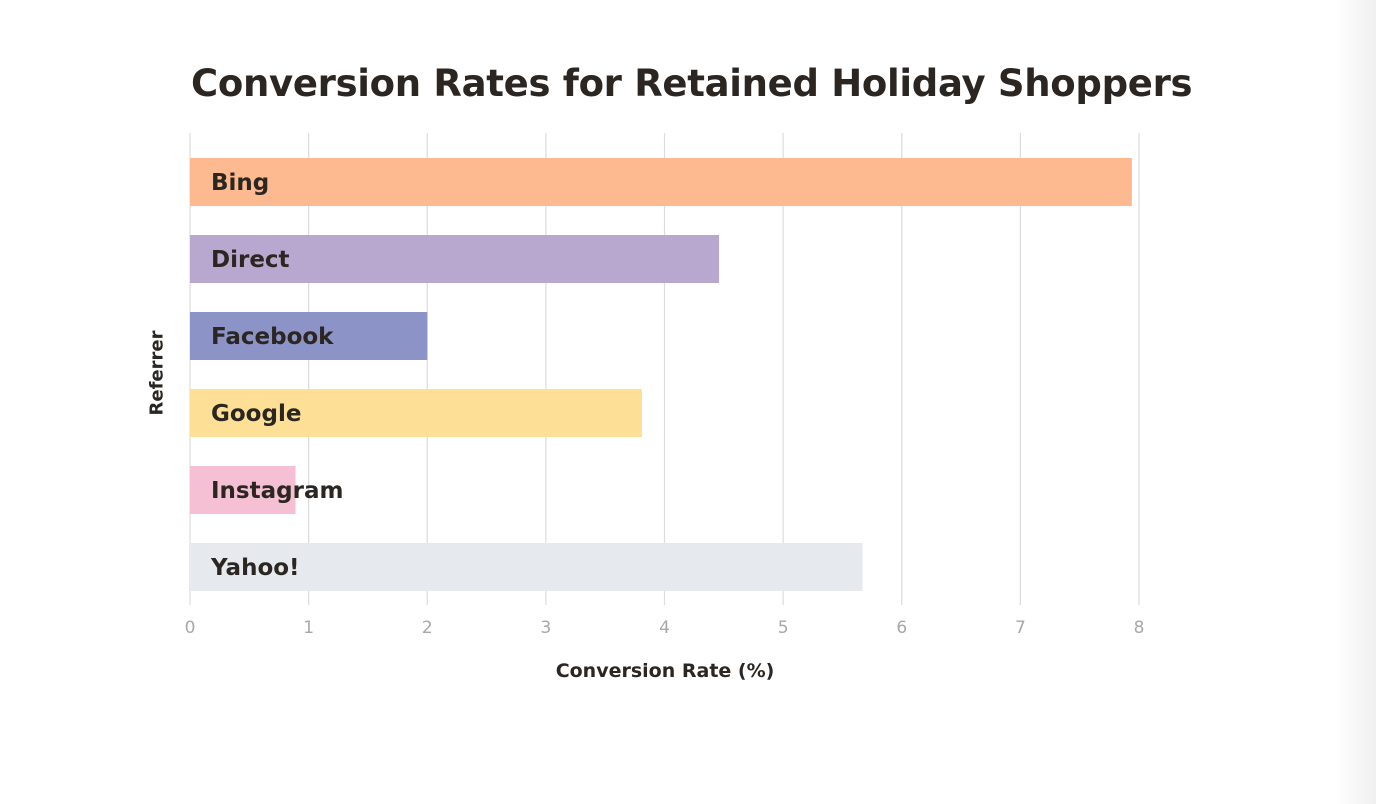  What do you see at coordinates (256, 414) in the screenshot?
I see `bar-label: Google` at bounding box center [256, 414].